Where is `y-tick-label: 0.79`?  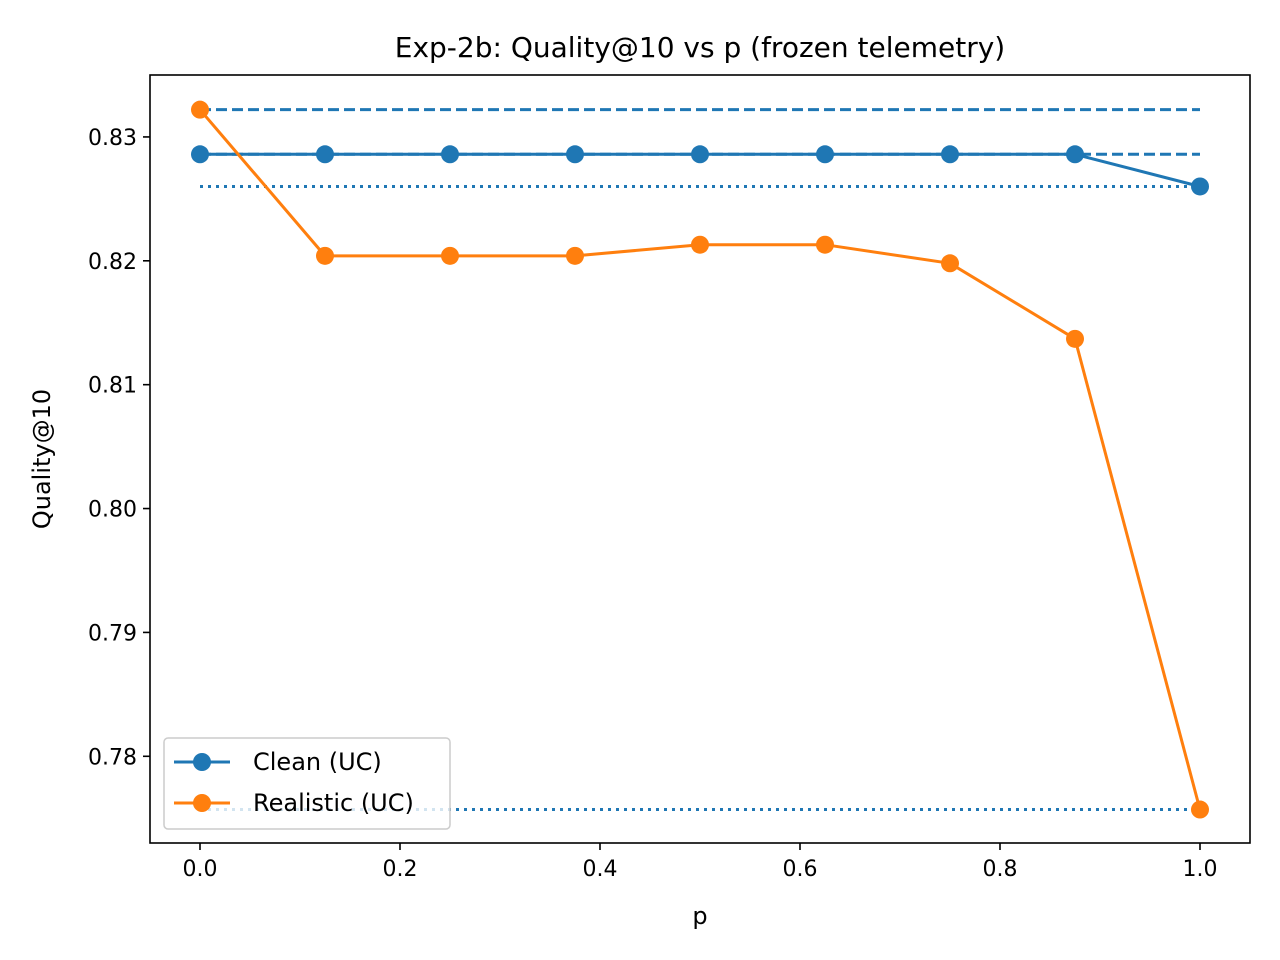
y-tick-label: 0.79 is located at coordinates (112, 633).